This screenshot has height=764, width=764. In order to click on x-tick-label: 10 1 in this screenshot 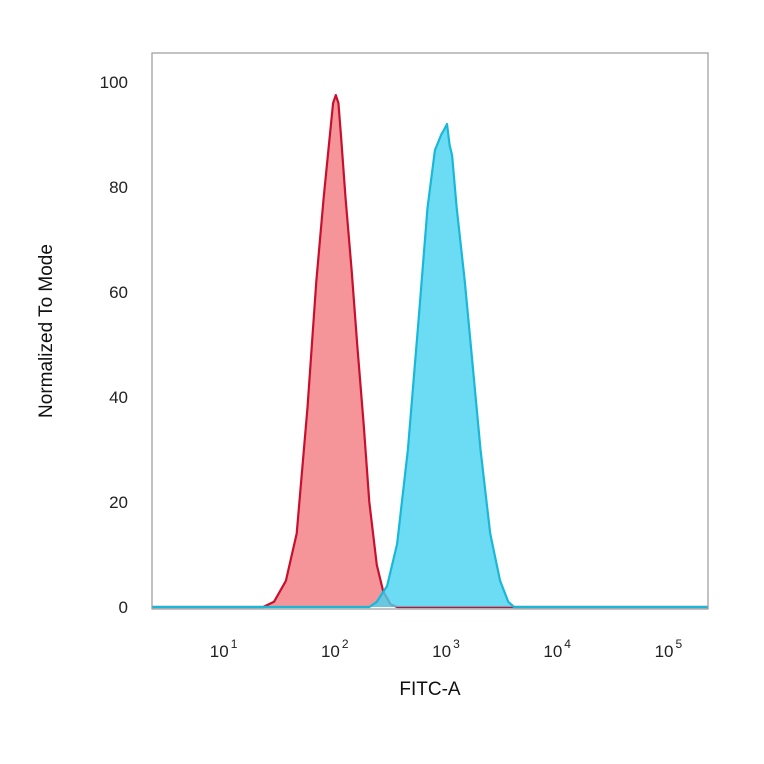, I will do `click(224, 649)`.